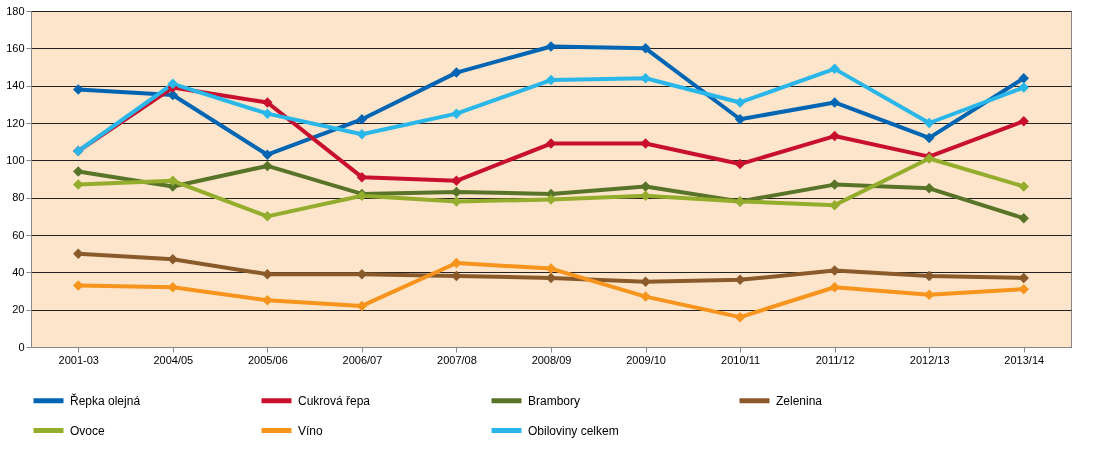  I want to click on x-tick-label: 2011/12, so click(835, 359).